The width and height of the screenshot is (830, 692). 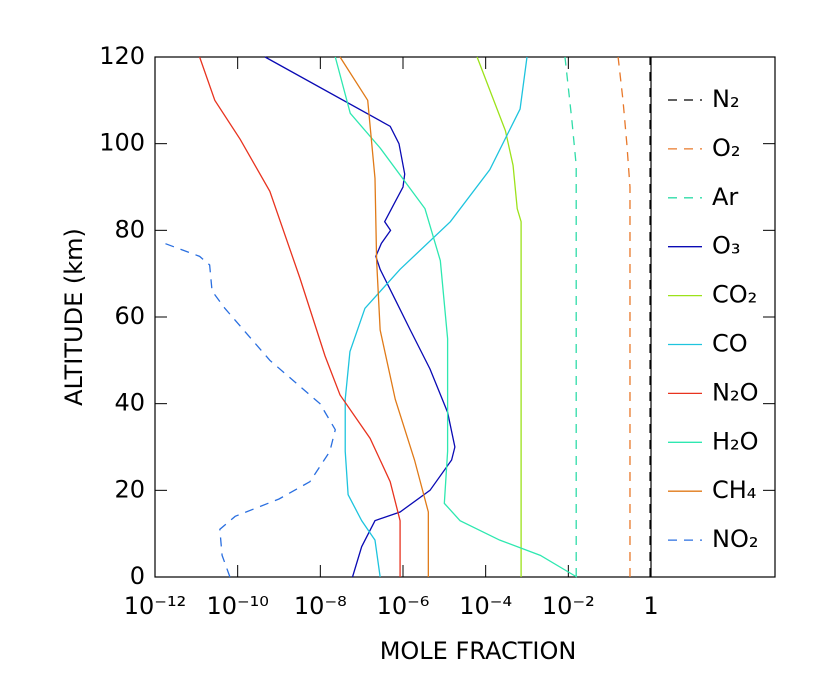 I want to click on legend-label: CO₂, so click(x=734, y=295).